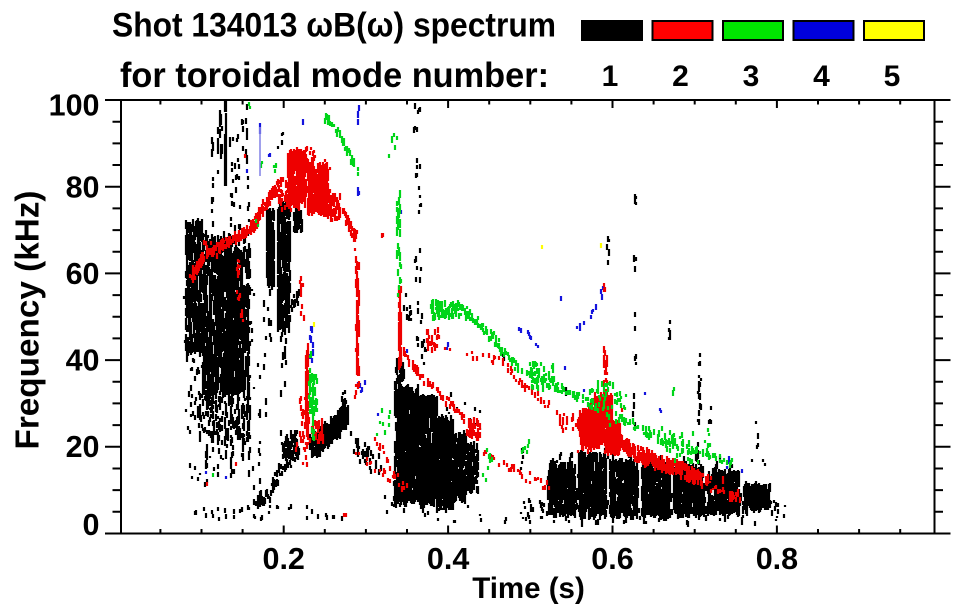 The image size is (963, 615). I want to click on svg-text: 0.4, so click(448, 559).